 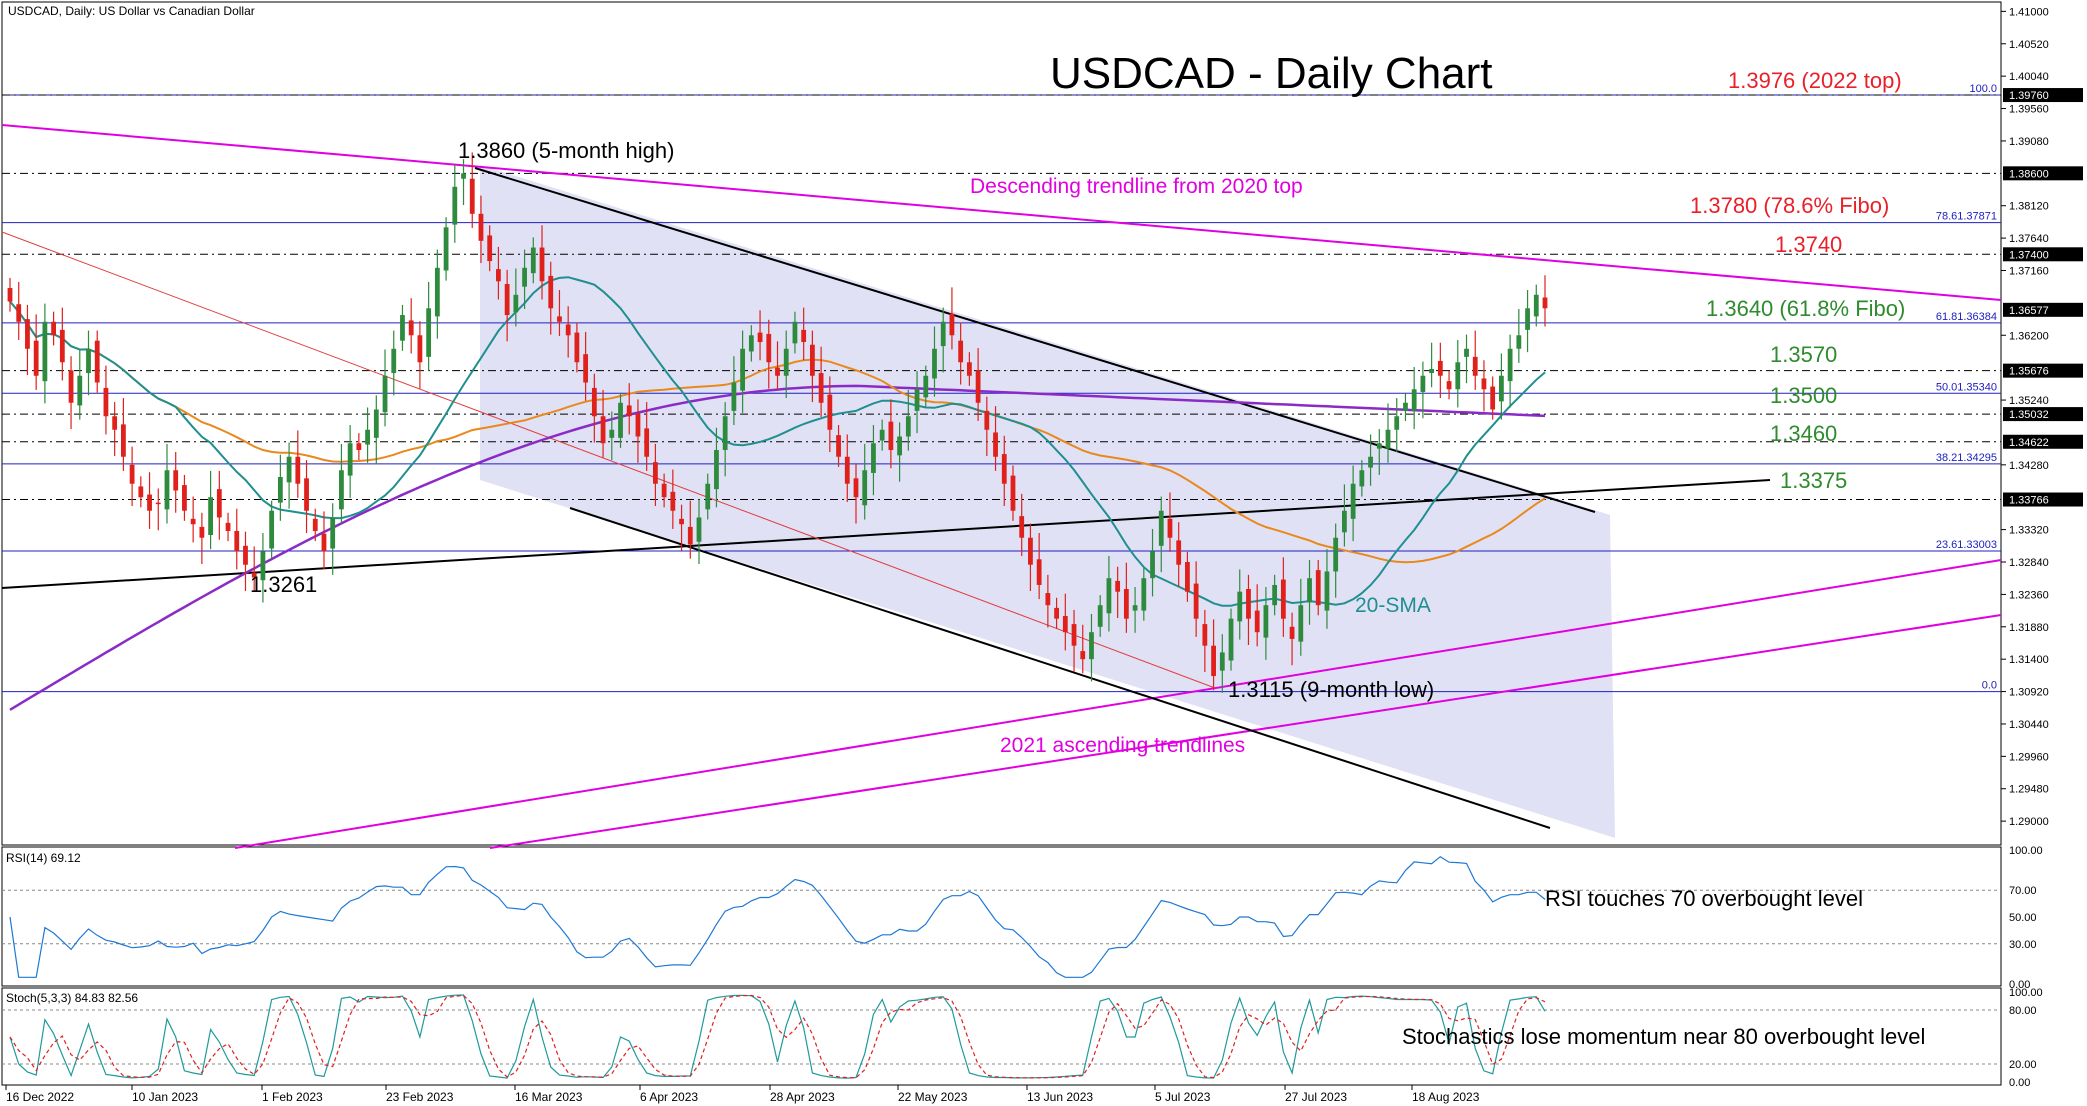 I want to click on price-tick: 1.39080, so click(x=2029, y=142).